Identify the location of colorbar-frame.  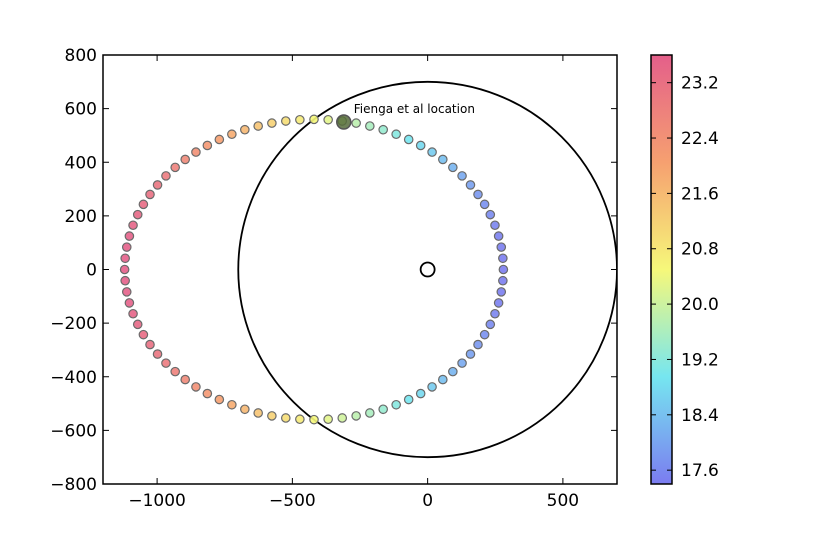
(661, 269).